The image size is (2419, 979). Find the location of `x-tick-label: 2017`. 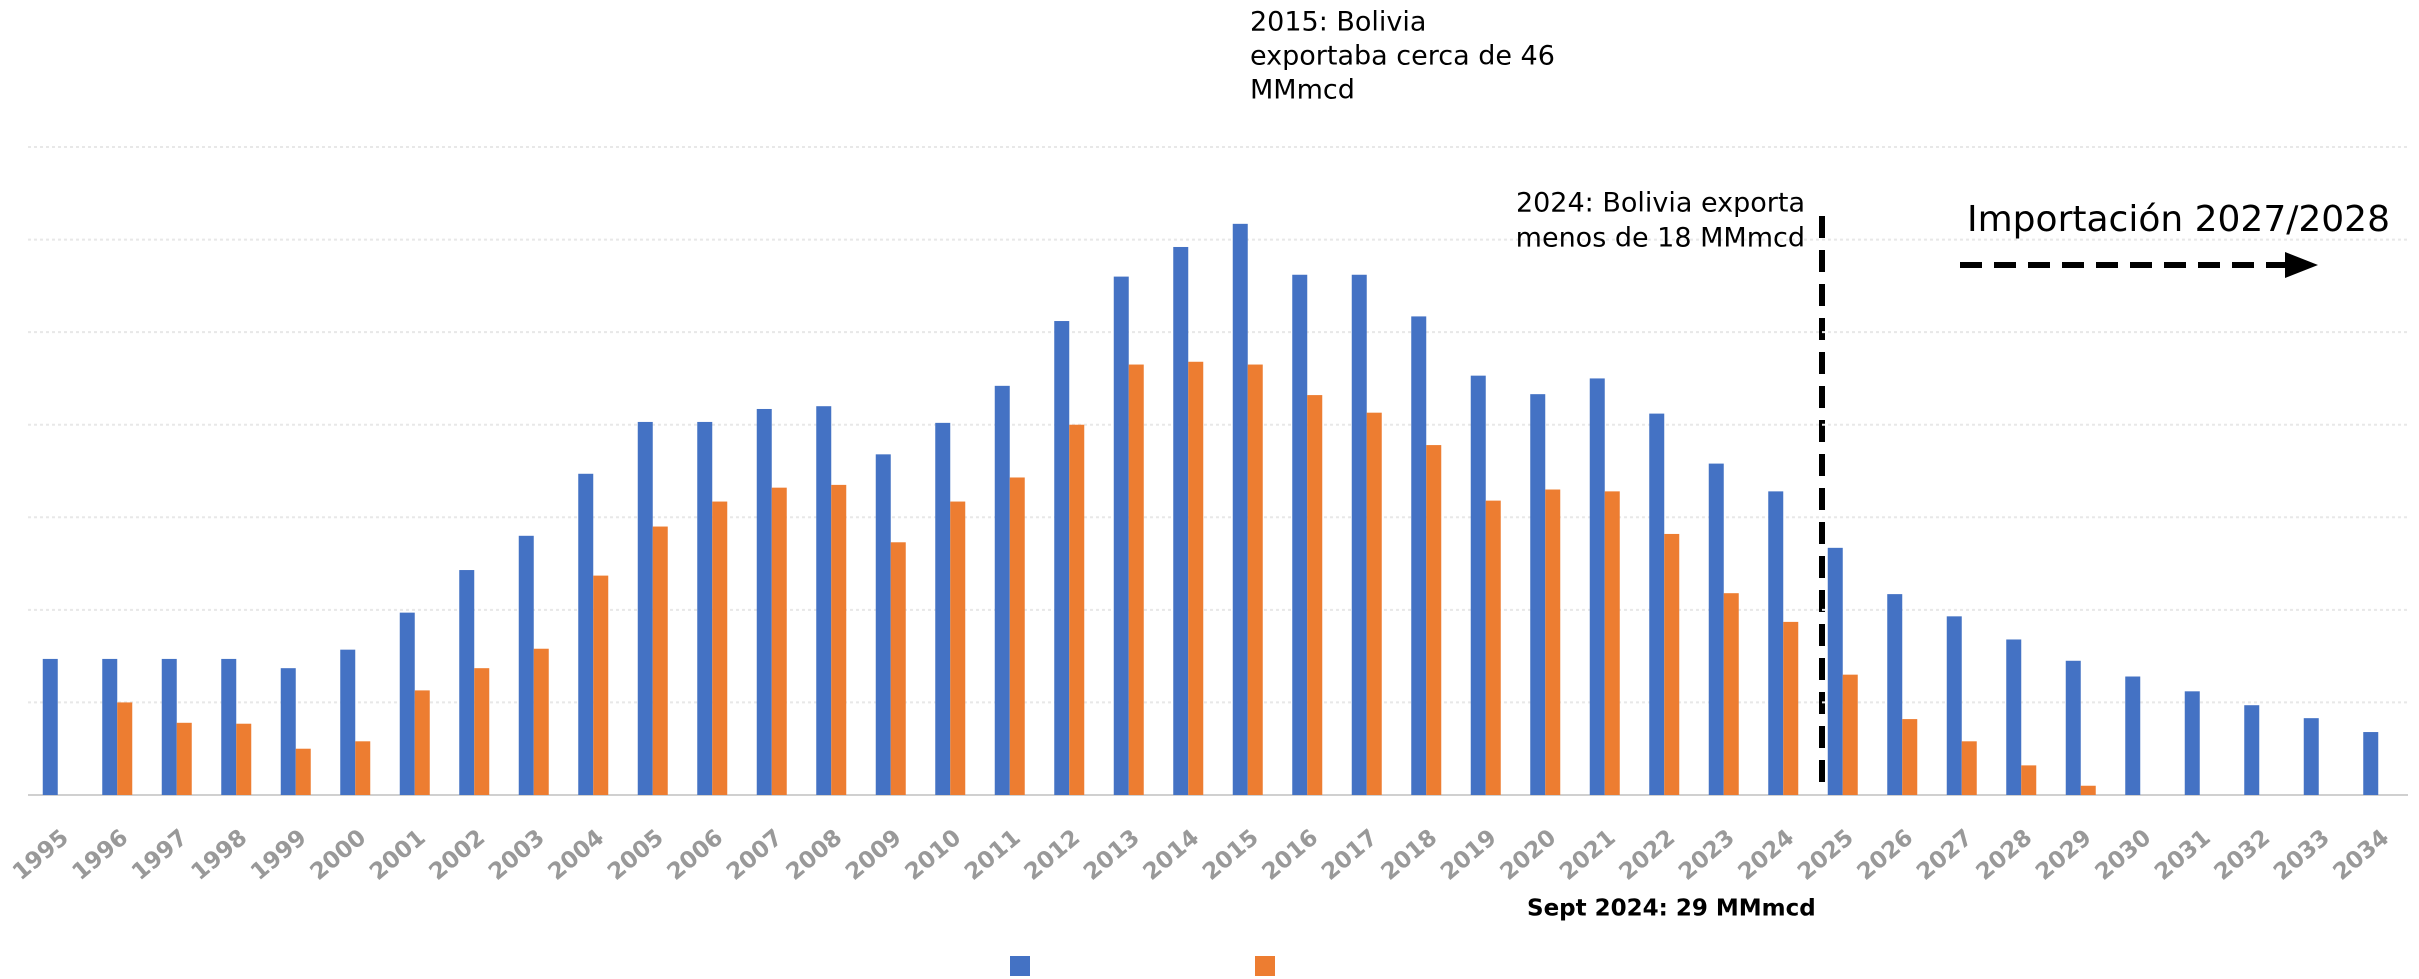

x-tick-label: 2017 is located at coordinates (1350, 855).